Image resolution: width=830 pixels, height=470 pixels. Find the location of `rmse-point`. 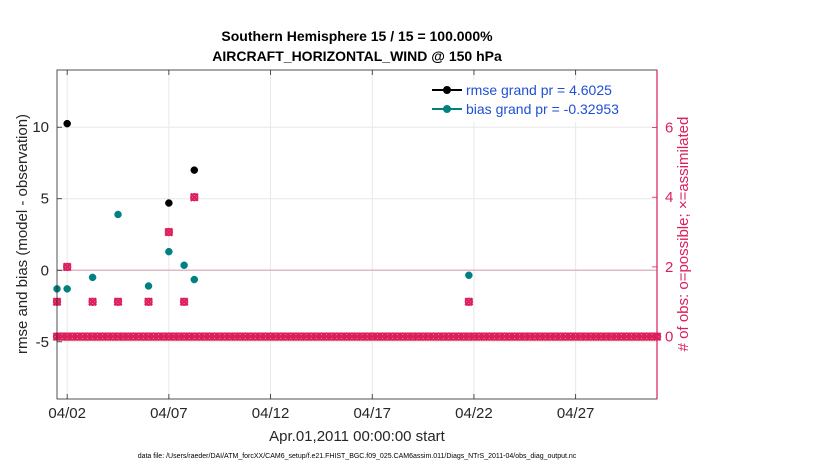

rmse-point is located at coordinates (67, 123).